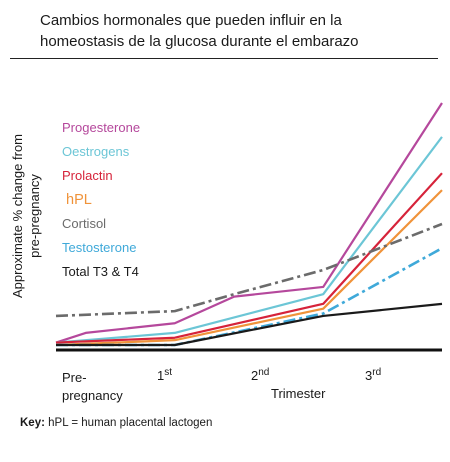  What do you see at coordinates (84, 223) in the screenshot?
I see `legend-entry-cortisol: Cortisol` at bounding box center [84, 223].